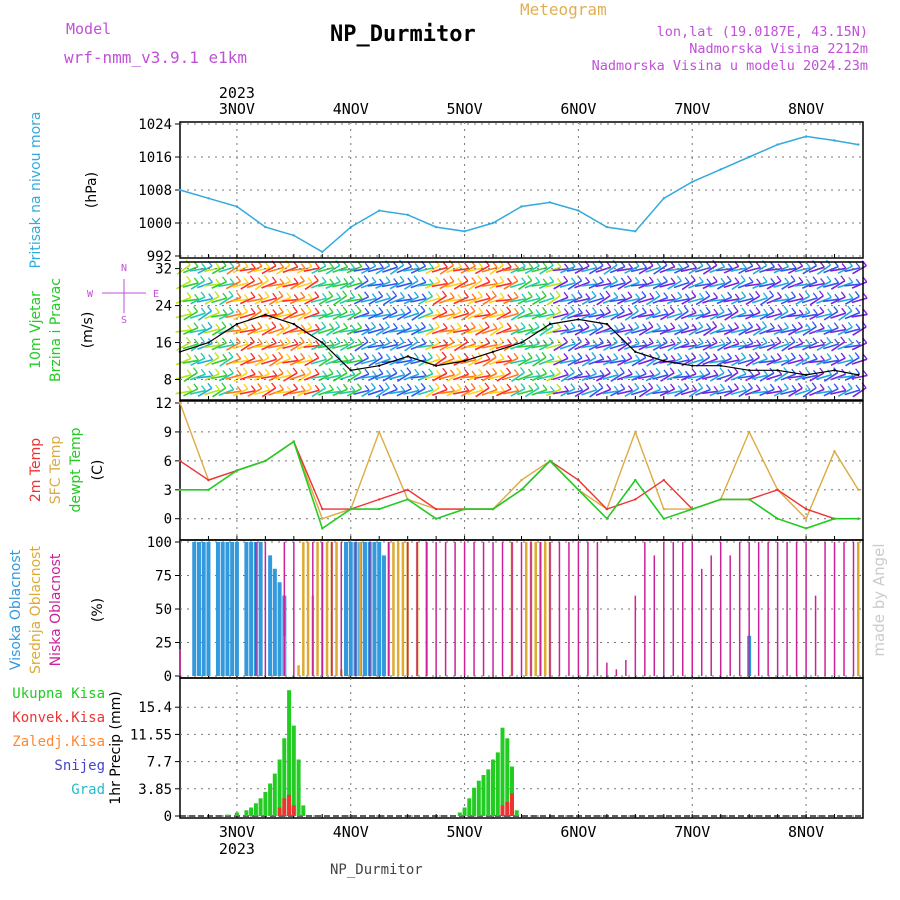  I want to click on y-tick-label: 3, so click(168, 491).